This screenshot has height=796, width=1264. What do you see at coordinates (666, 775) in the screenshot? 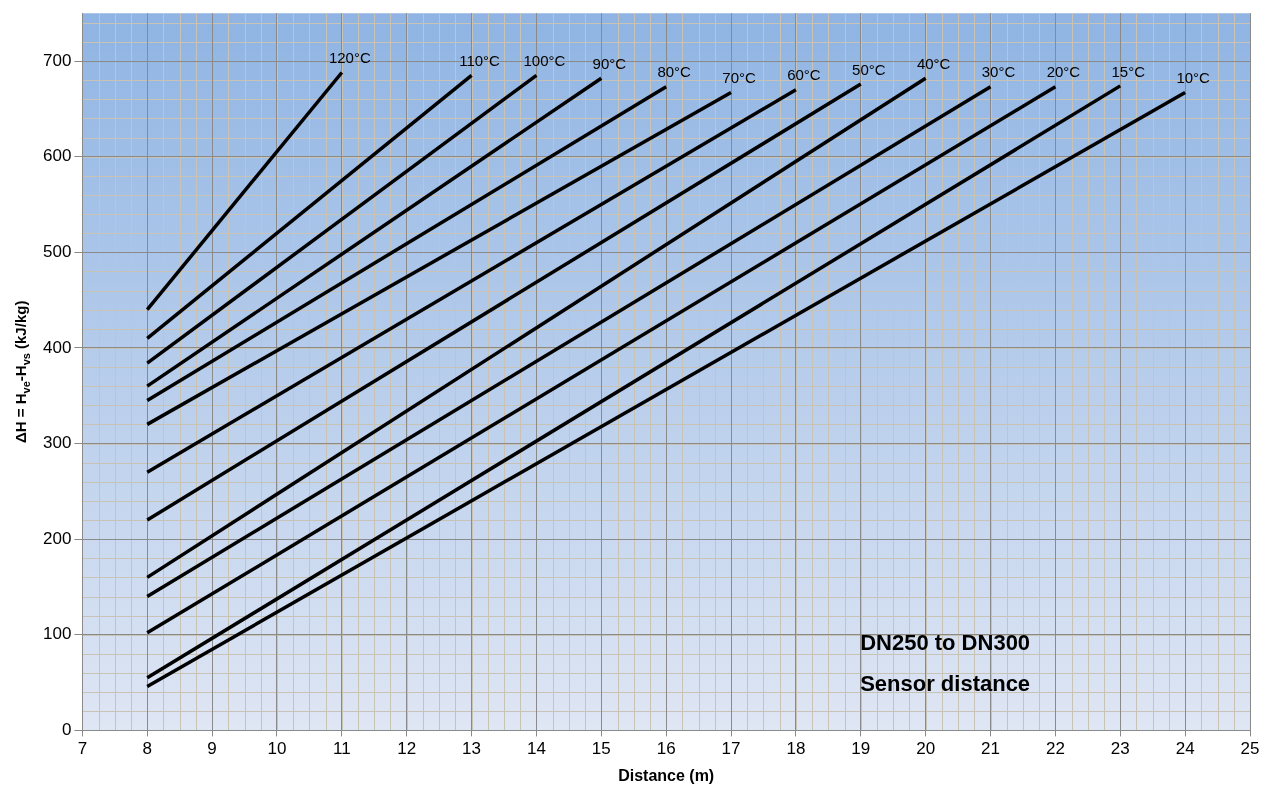
I see `x-axis-title: Distance (m)` at bounding box center [666, 775].